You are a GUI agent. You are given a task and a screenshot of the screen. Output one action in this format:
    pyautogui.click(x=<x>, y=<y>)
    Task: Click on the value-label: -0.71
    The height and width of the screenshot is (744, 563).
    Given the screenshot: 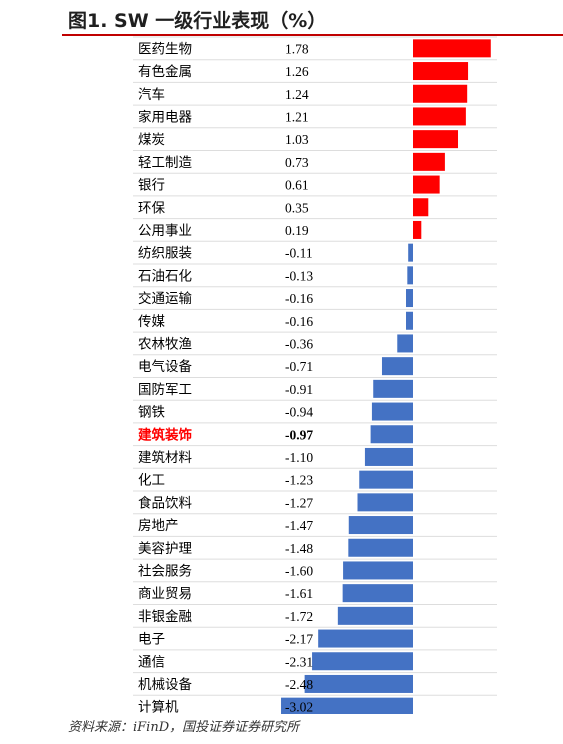 What is the action you would take?
    pyautogui.click(x=299, y=366)
    